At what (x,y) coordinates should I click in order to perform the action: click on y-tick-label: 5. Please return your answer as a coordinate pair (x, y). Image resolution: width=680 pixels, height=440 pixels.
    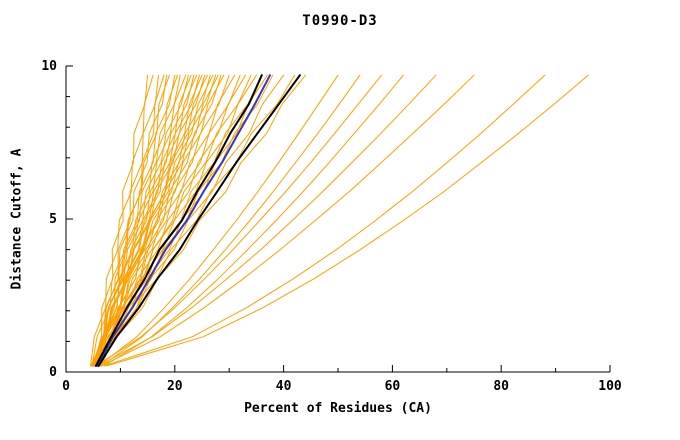
    Looking at the image, I should click on (53, 219).